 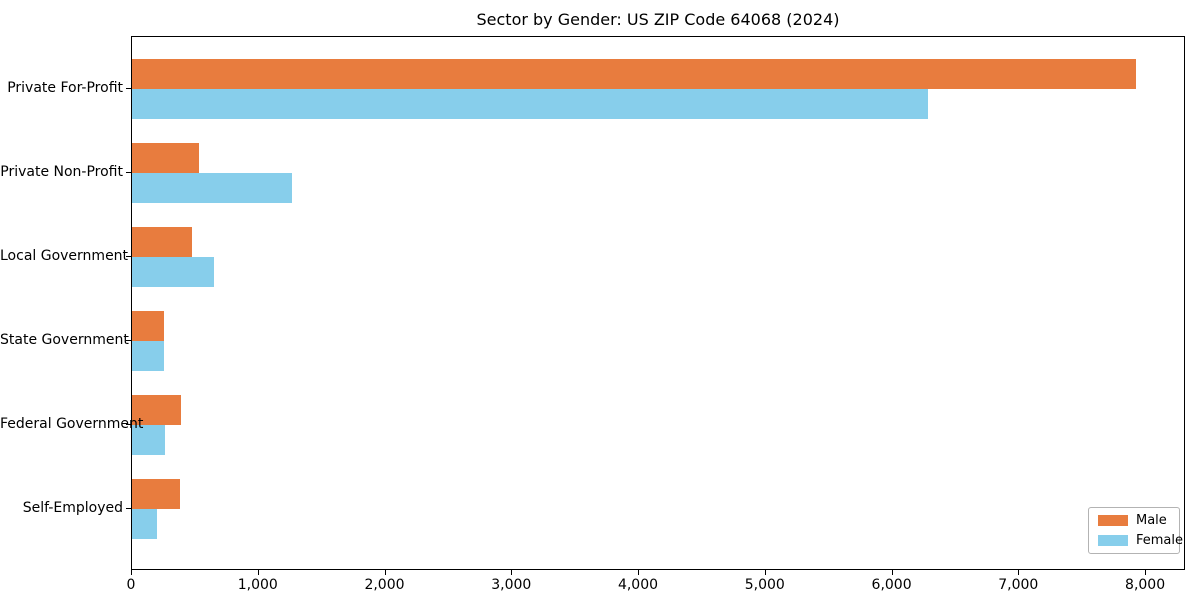 What do you see at coordinates (764, 585) in the screenshot?
I see `x-tick-label-5: 5,000` at bounding box center [764, 585].